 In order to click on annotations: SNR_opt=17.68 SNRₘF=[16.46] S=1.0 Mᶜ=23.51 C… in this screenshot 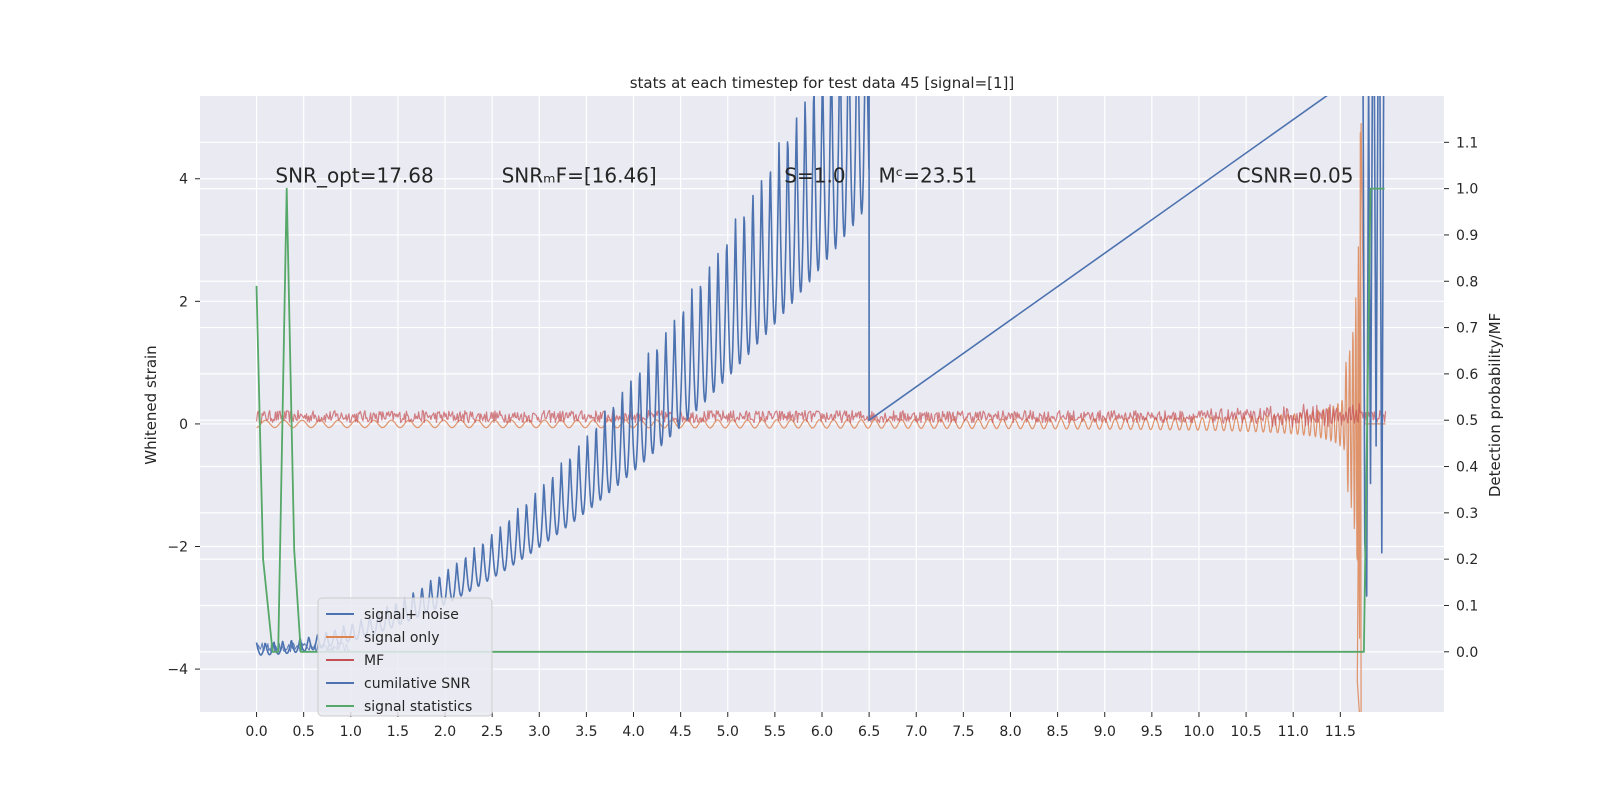, I will do `click(814, 176)`.